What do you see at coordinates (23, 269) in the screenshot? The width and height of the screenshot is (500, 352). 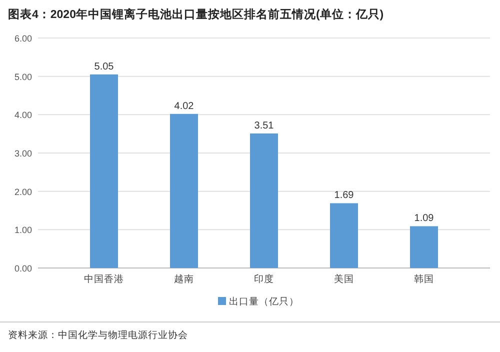 I see `y-tick-label: 0.00` at bounding box center [23, 269].